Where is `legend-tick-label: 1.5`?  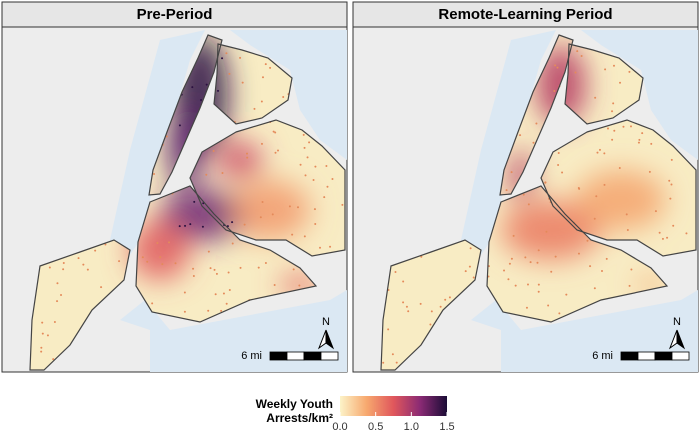
legend-tick-label: 1.5 is located at coordinates (446, 426).